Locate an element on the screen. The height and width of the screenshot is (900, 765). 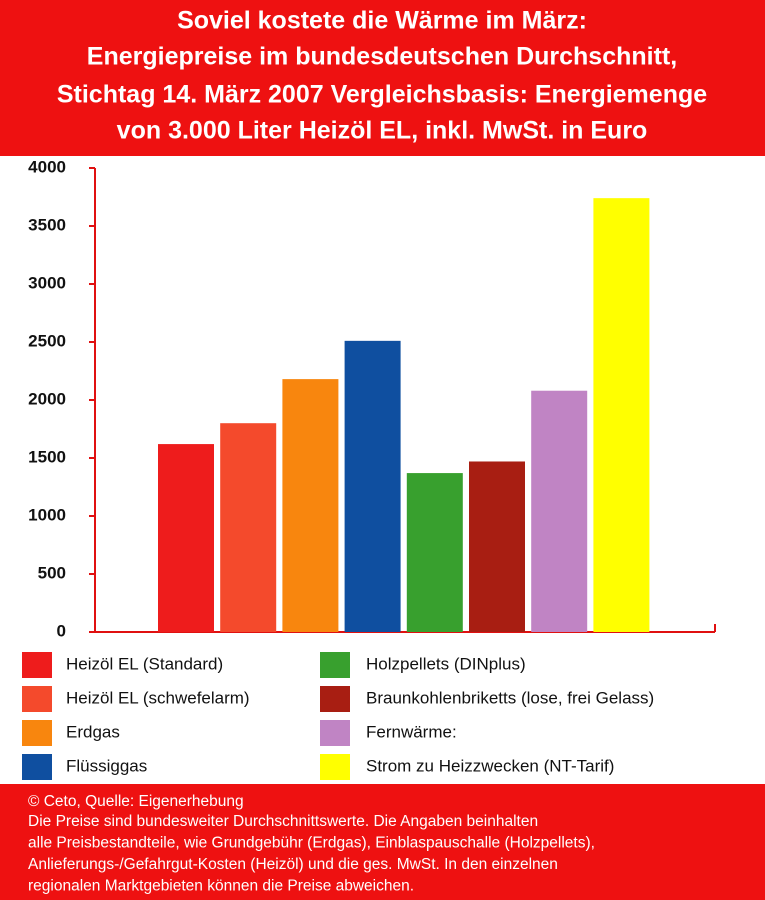
y-tick-label: 500 is located at coordinates (52, 572).